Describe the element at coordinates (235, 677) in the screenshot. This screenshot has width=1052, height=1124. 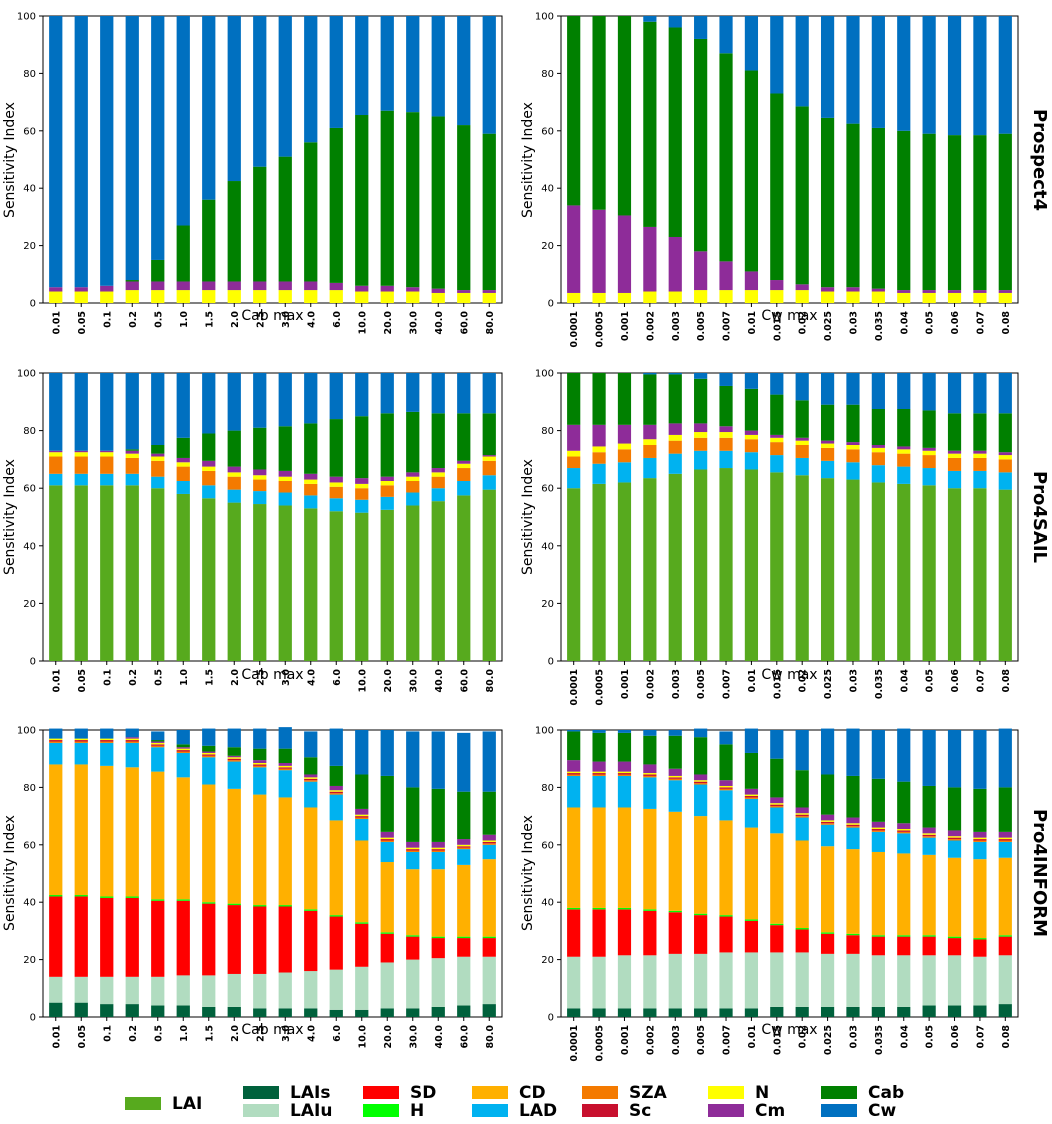
I see `x-tick-label: 2.0` at that location.